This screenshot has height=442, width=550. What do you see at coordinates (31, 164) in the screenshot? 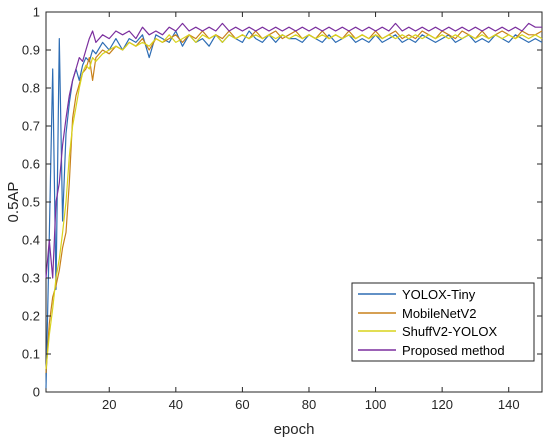
I see `y-tick-label: 0.6` at bounding box center [31, 164].